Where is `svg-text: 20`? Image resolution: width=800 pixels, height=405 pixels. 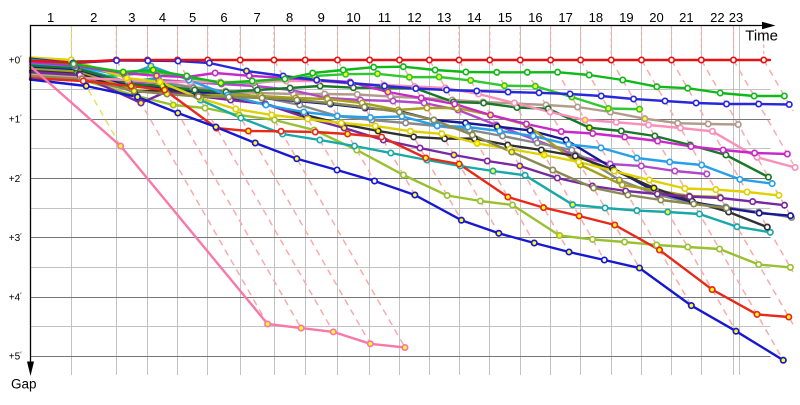
svg-text: 20 is located at coordinates (656, 17).